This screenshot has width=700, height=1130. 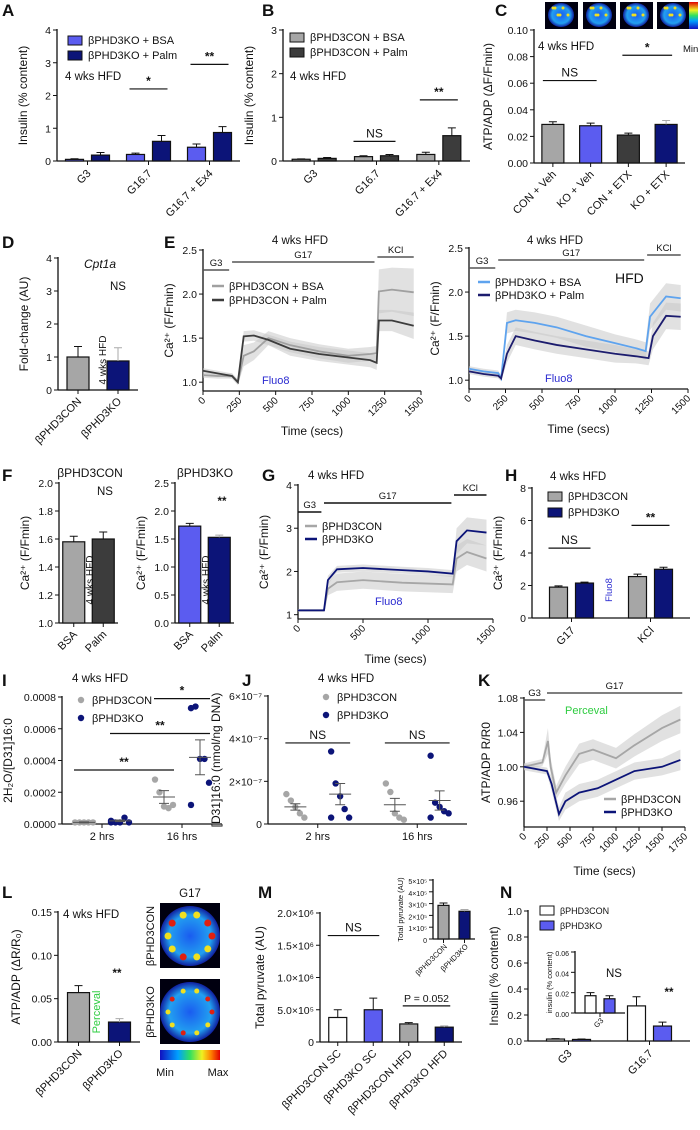 I want to click on significance-label: NS, so click(x=569, y=73).